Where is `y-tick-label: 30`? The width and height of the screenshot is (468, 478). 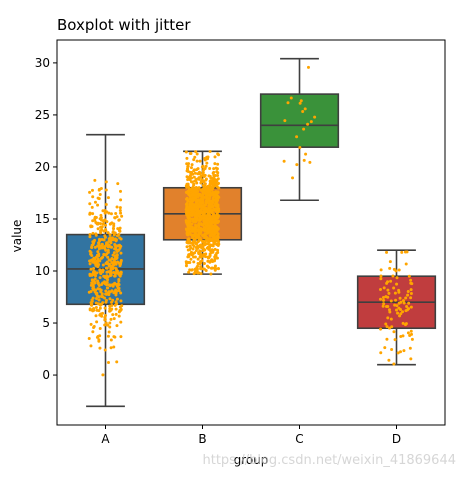 y-tick-label: 30 is located at coordinates (42, 63).